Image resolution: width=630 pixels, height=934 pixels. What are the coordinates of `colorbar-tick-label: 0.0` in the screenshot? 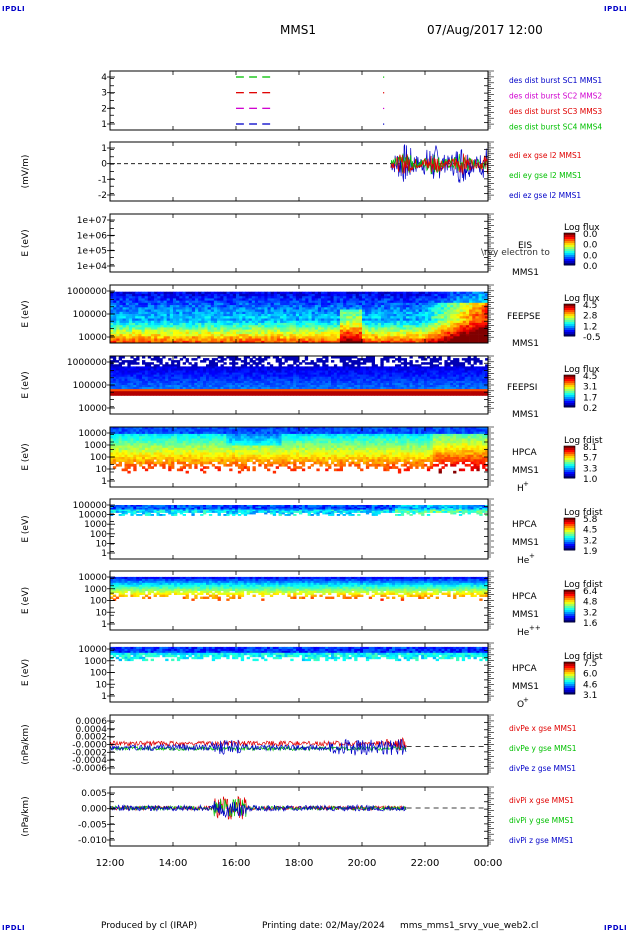 It's located at (590, 246).